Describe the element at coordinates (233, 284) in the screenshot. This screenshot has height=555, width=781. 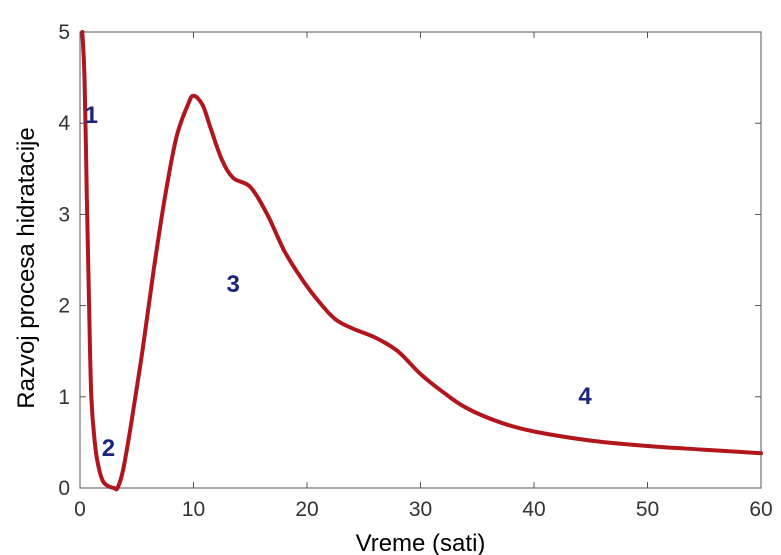
I see `phase-label-3: 3` at that location.